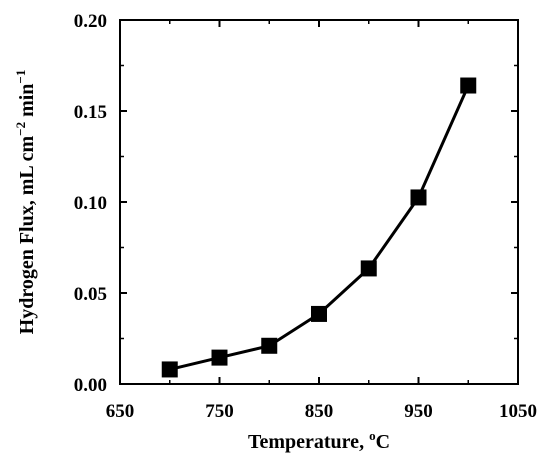 The image size is (550, 464). What do you see at coordinates (518, 411) in the screenshot?
I see `x-tick-label: 1050` at bounding box center [518, 411].